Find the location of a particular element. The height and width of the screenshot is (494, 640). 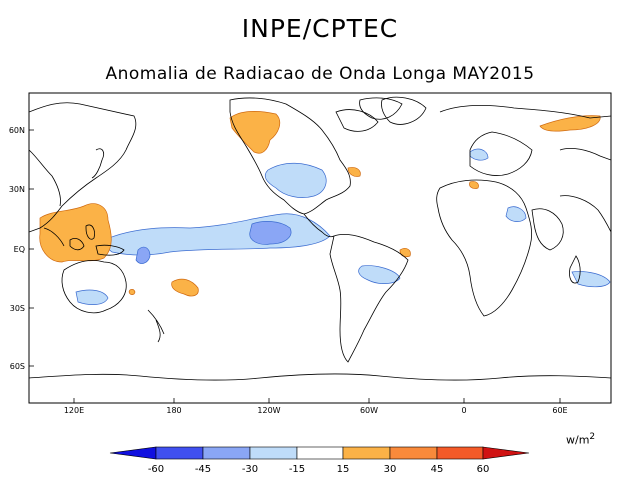

legend-label: 30 is located at coordinates (390, 469).